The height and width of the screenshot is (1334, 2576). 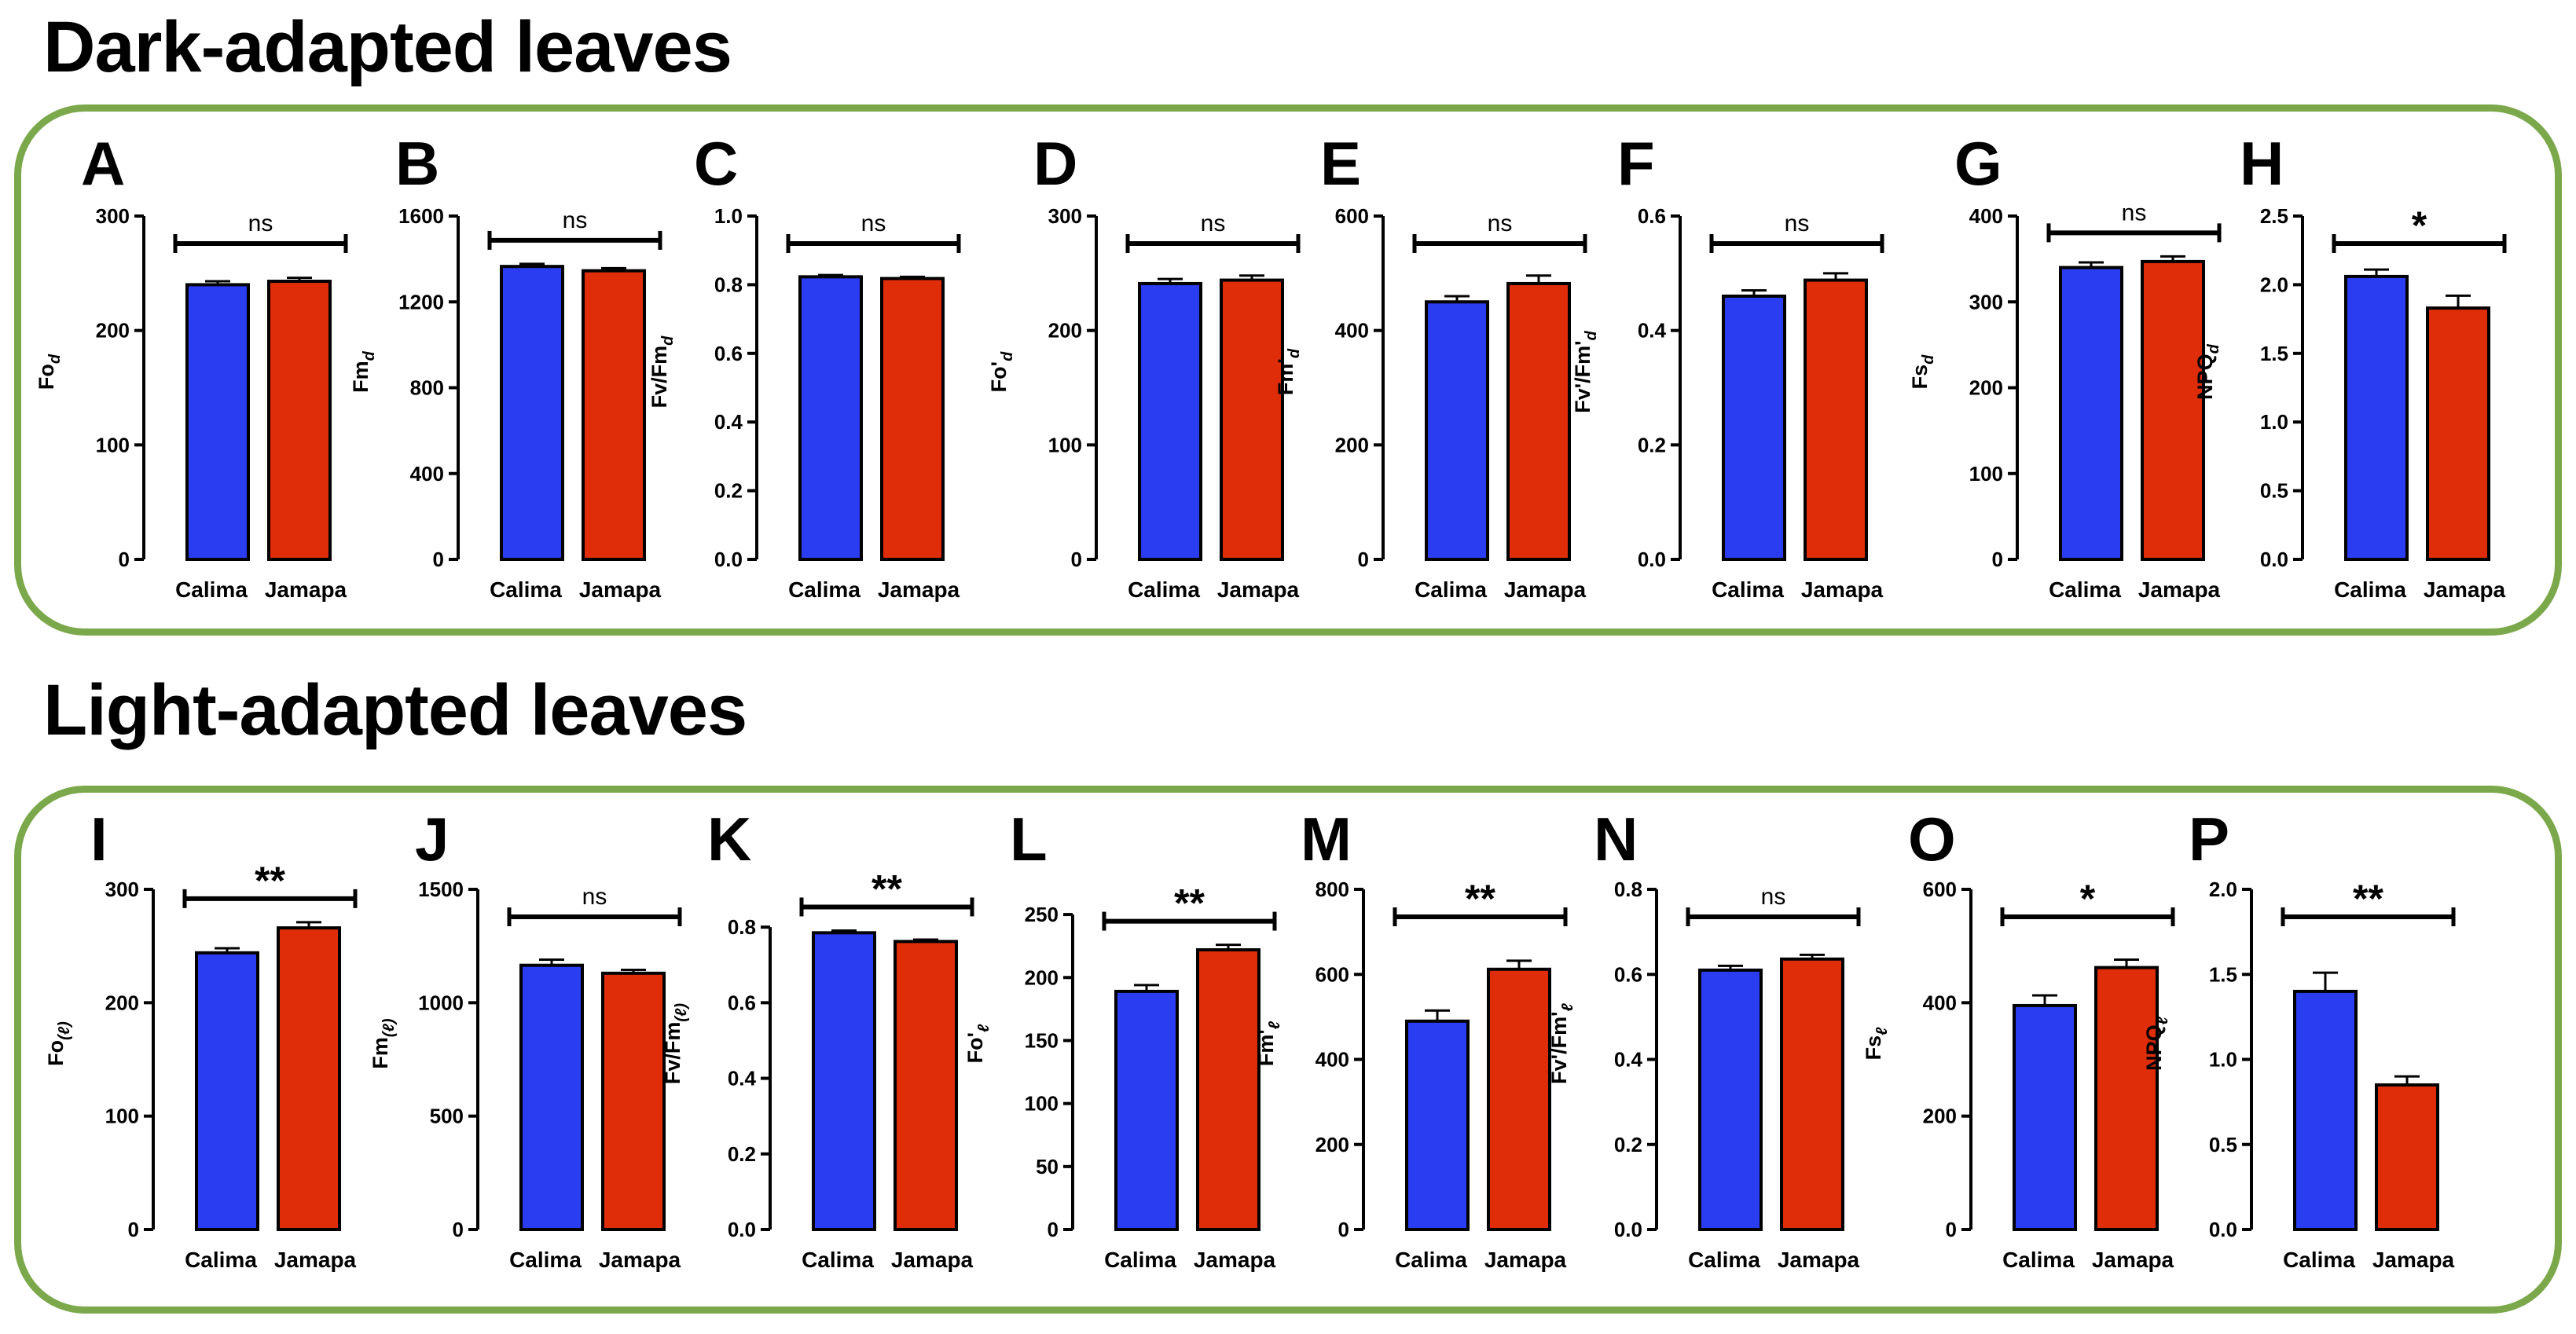 What do you see at coordinates (1561, 1042) in the screenshot?
I see `y-axis-label: Fv'/Fm'ℓ` at bounding box center [1561, 1042].